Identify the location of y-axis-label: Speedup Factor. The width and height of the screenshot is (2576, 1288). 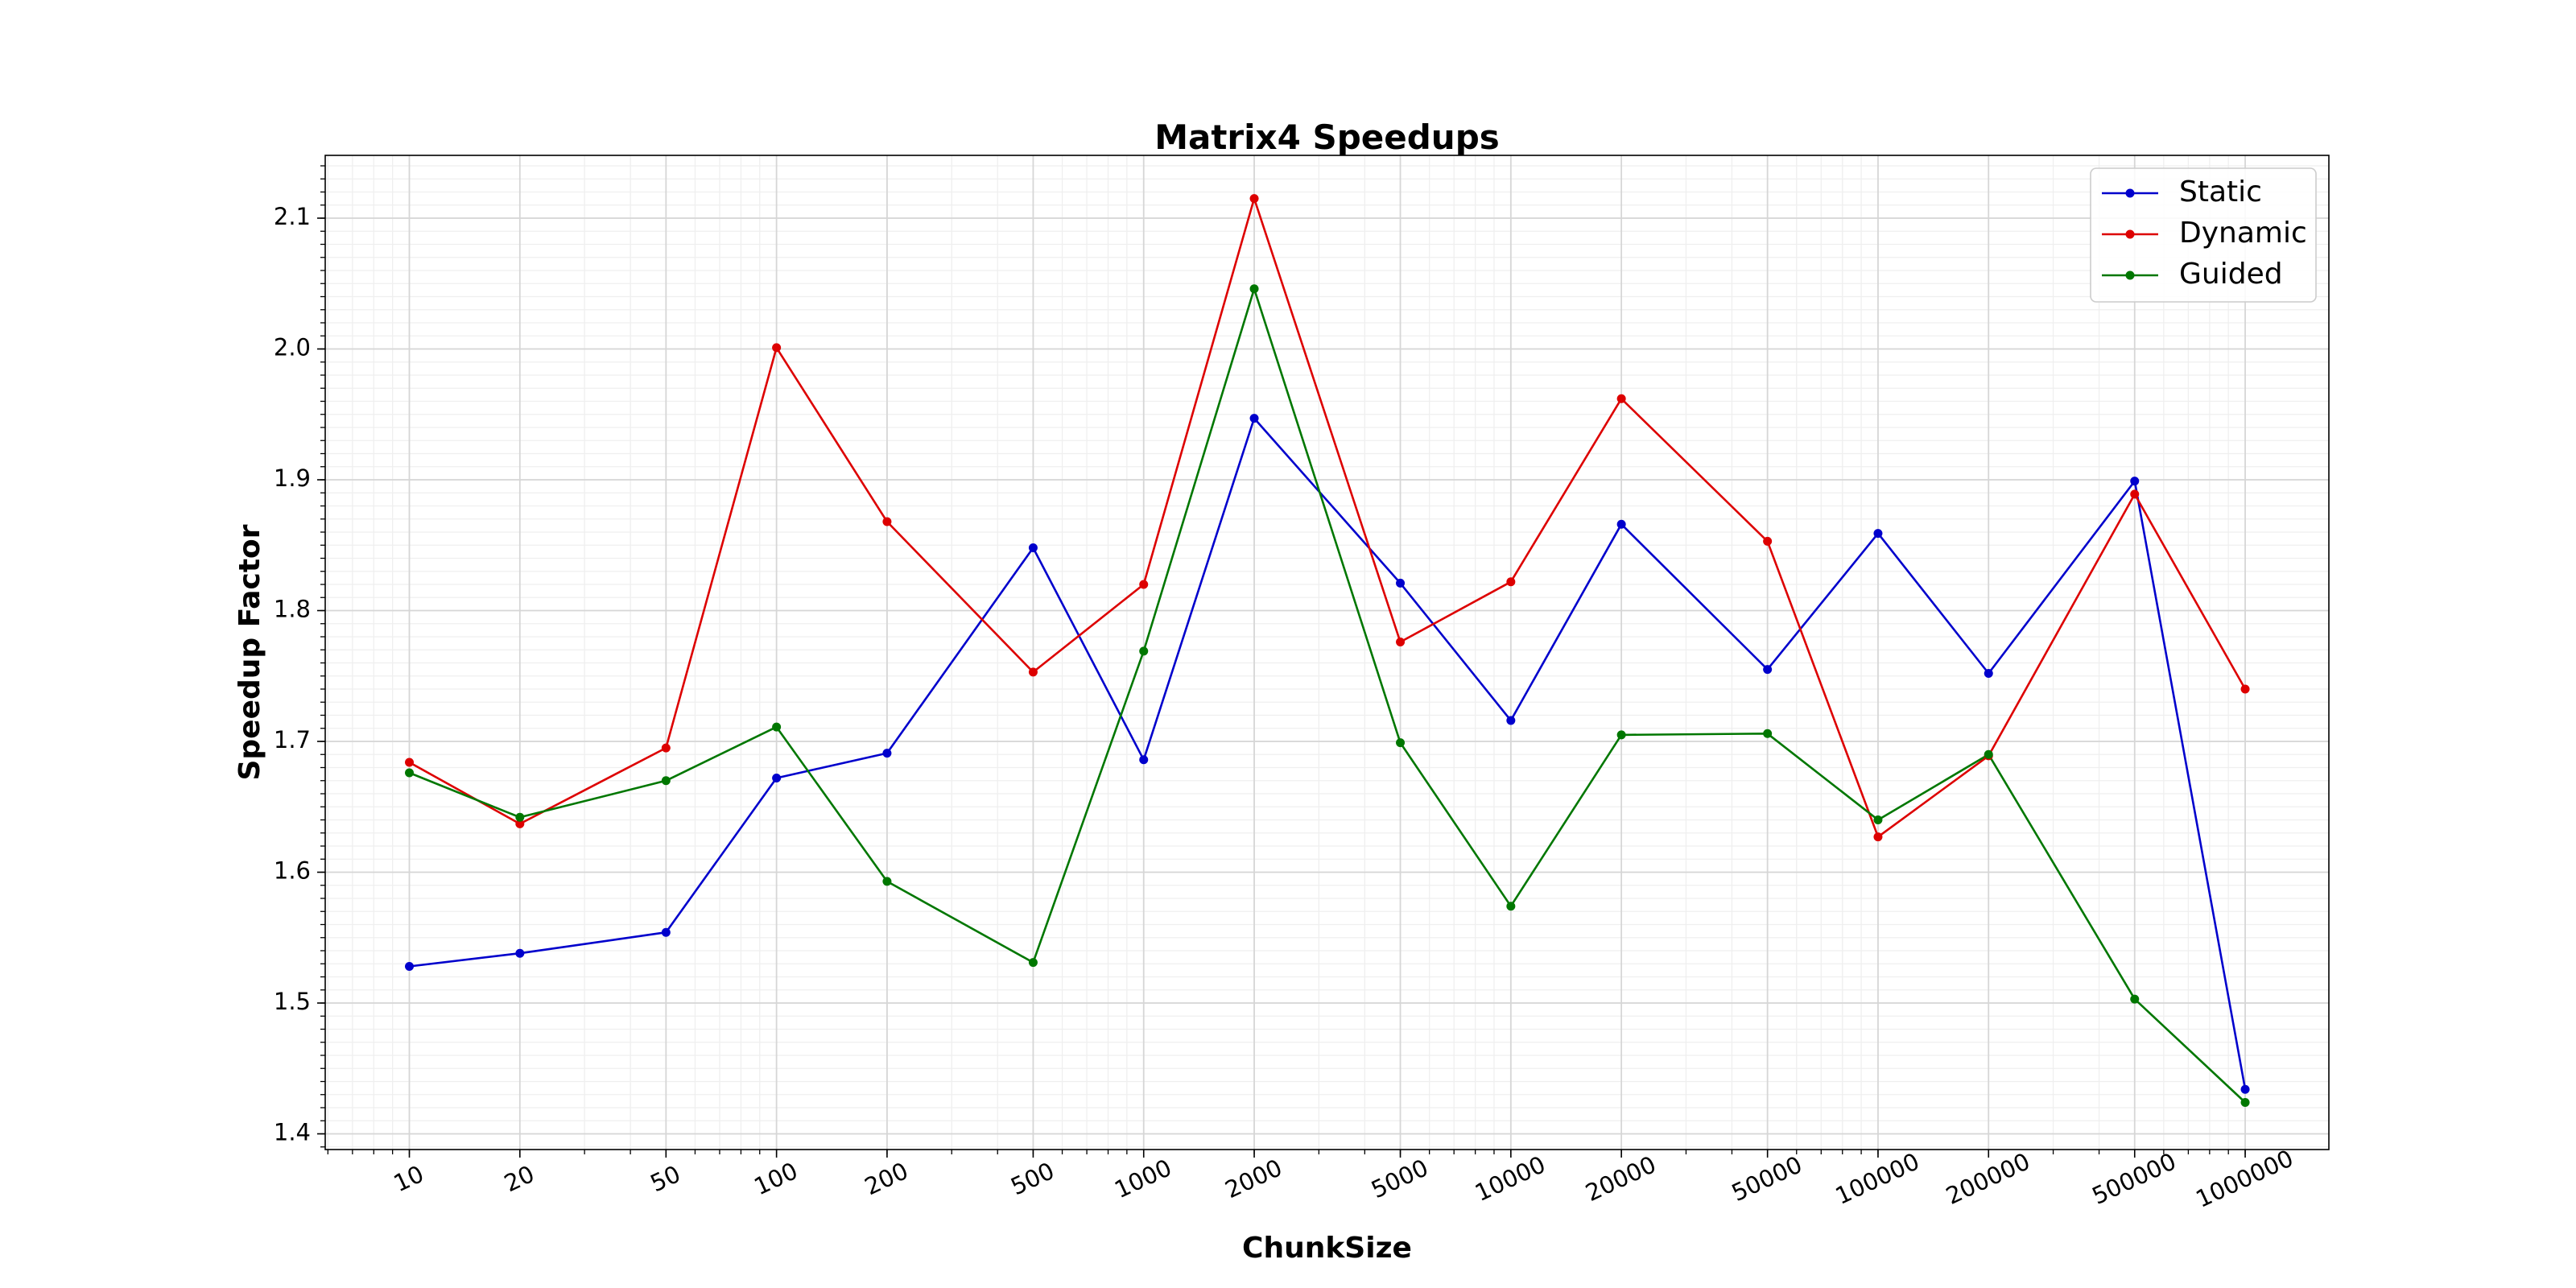
(249, 652).